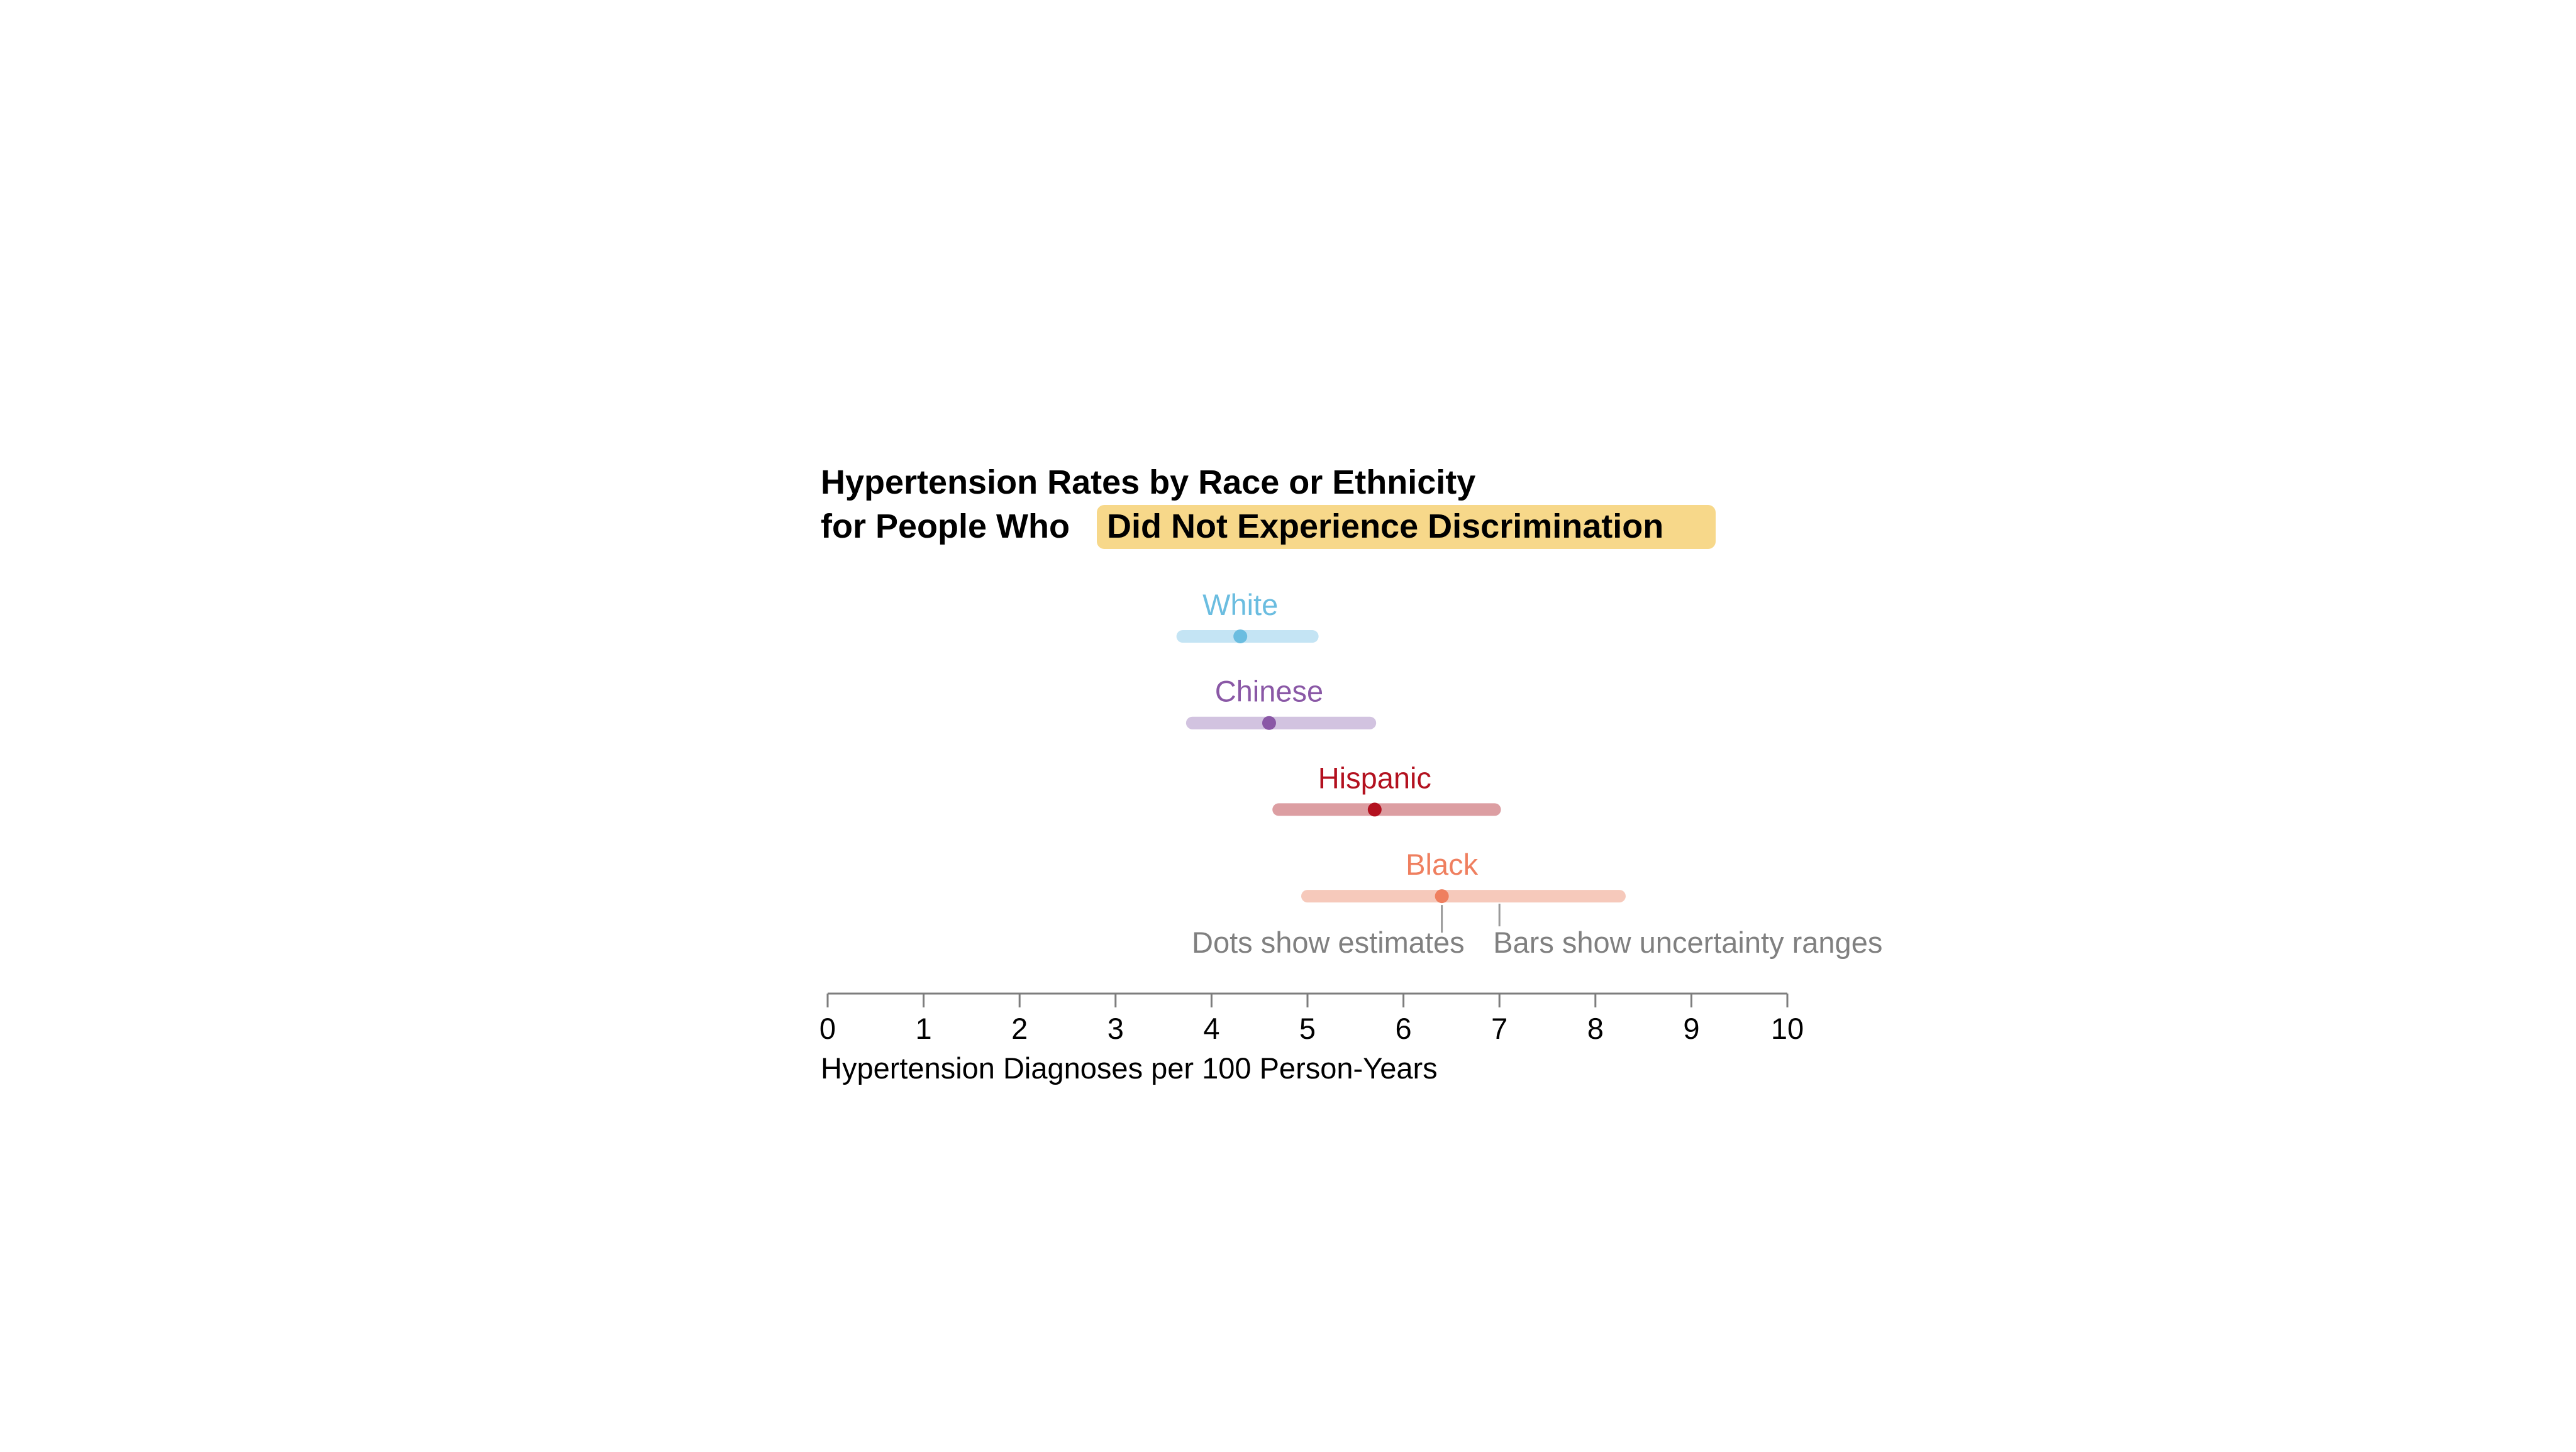  I want to click on data-layer: White Chinese Hispanic Black, so click(1401, 746).